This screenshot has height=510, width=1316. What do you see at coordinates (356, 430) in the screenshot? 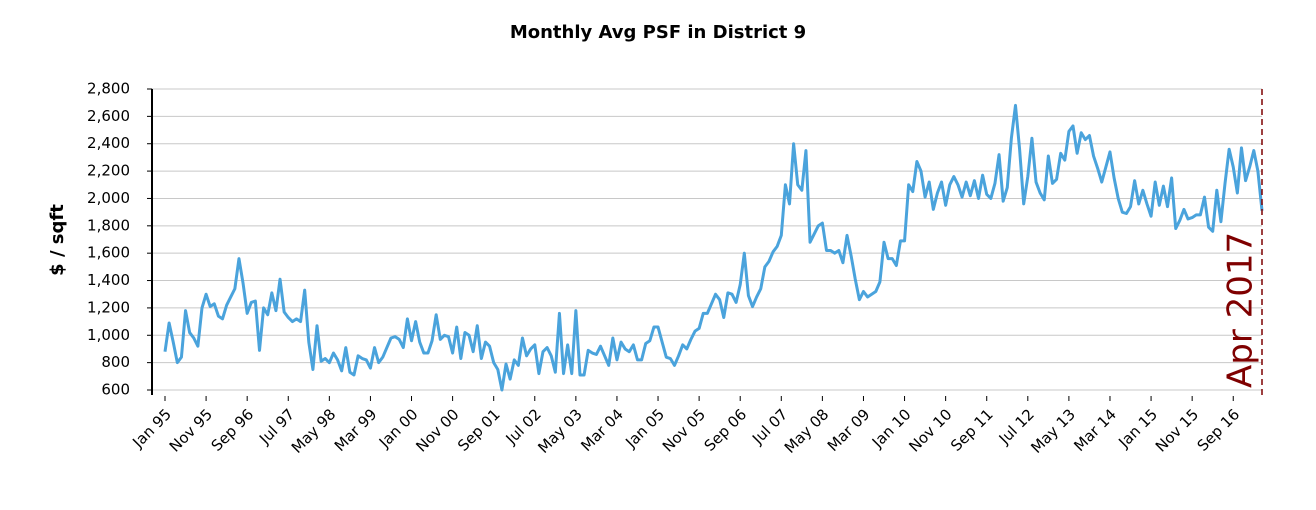
I see `x-tick-label: Mar 99` at bounding box center [356, 430].